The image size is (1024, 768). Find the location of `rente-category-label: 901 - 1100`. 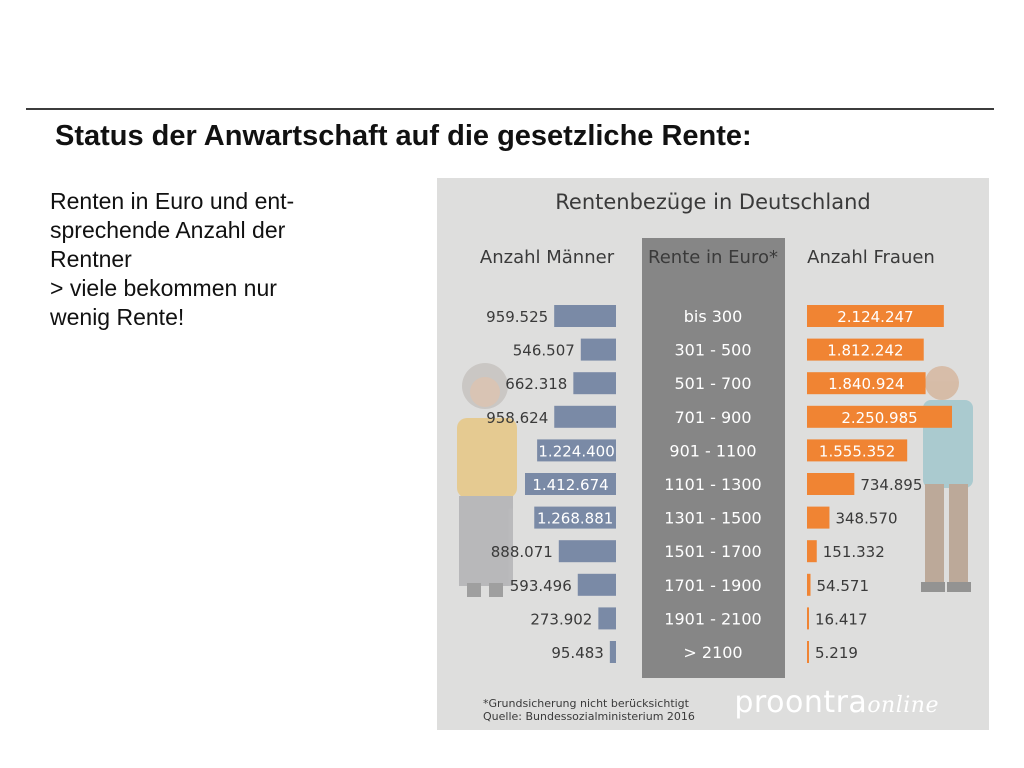

rente-category-label: 901 - 1100 is located at coordinates (712, 450).